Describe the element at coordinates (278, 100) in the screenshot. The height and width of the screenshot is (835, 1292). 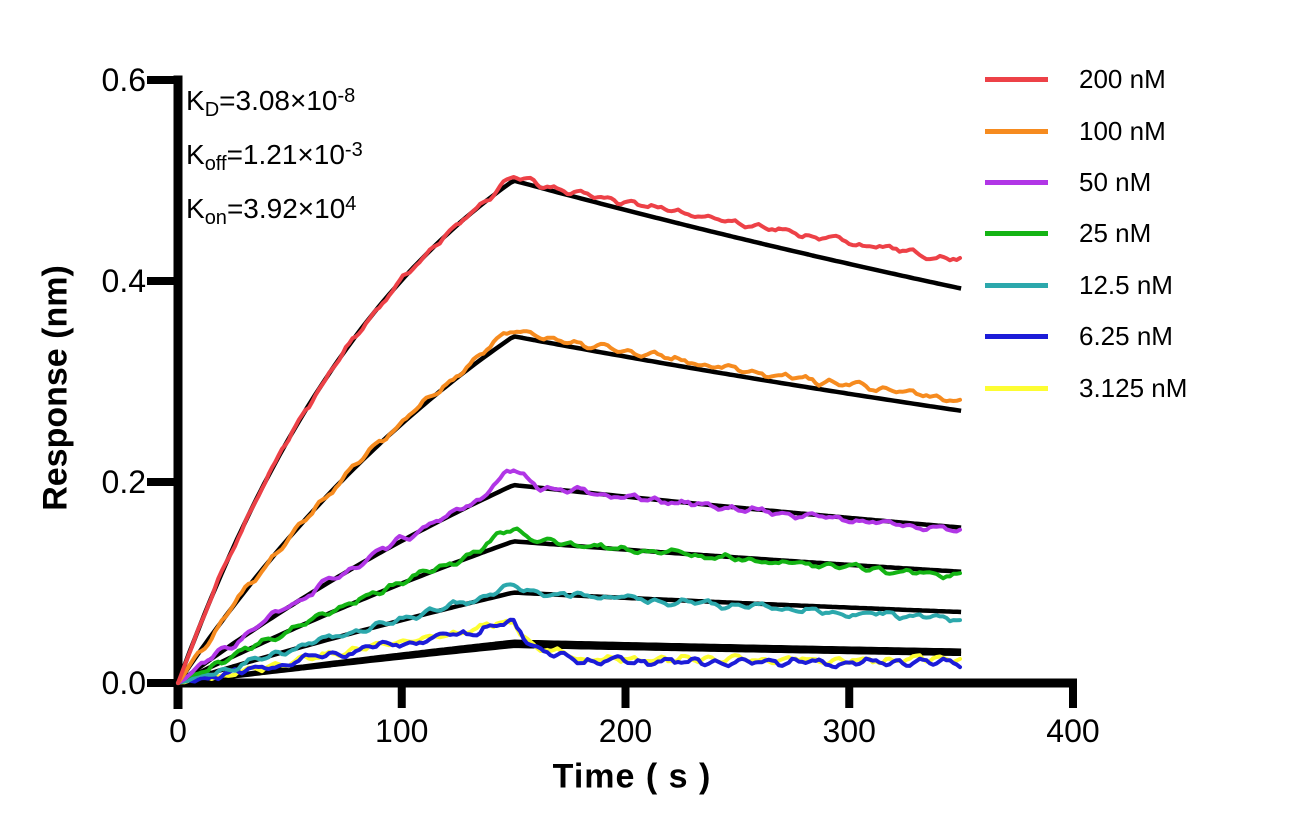
I see `k-value: =3.08×10` at that location.